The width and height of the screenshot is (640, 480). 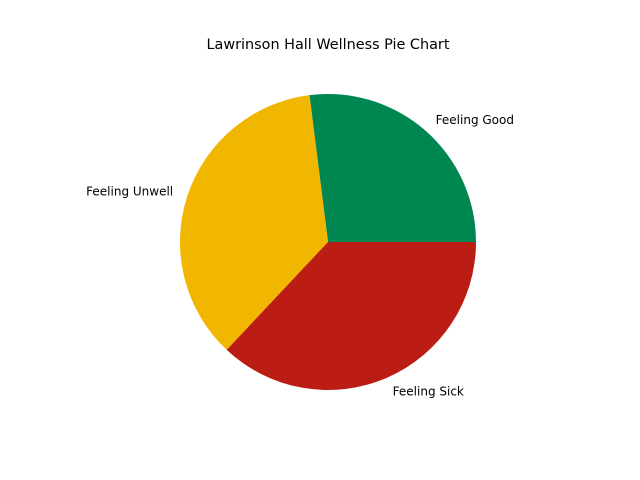 What do you see at coordinates (254, 222) in the screenshot?
I see `pie-slice-feeling-unwell` at bounding box center [254, 222].